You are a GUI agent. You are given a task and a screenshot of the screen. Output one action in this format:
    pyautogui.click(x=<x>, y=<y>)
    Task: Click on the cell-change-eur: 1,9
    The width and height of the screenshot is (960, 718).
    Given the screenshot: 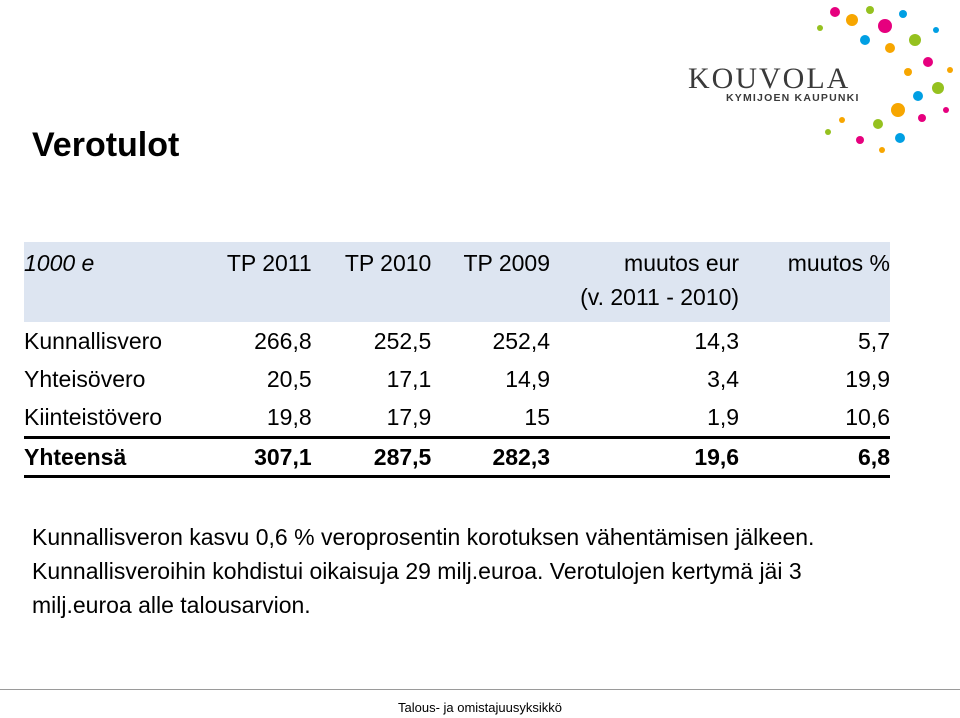 What is the action you would take?
    pyautogui.click(x=723, y=416)
    